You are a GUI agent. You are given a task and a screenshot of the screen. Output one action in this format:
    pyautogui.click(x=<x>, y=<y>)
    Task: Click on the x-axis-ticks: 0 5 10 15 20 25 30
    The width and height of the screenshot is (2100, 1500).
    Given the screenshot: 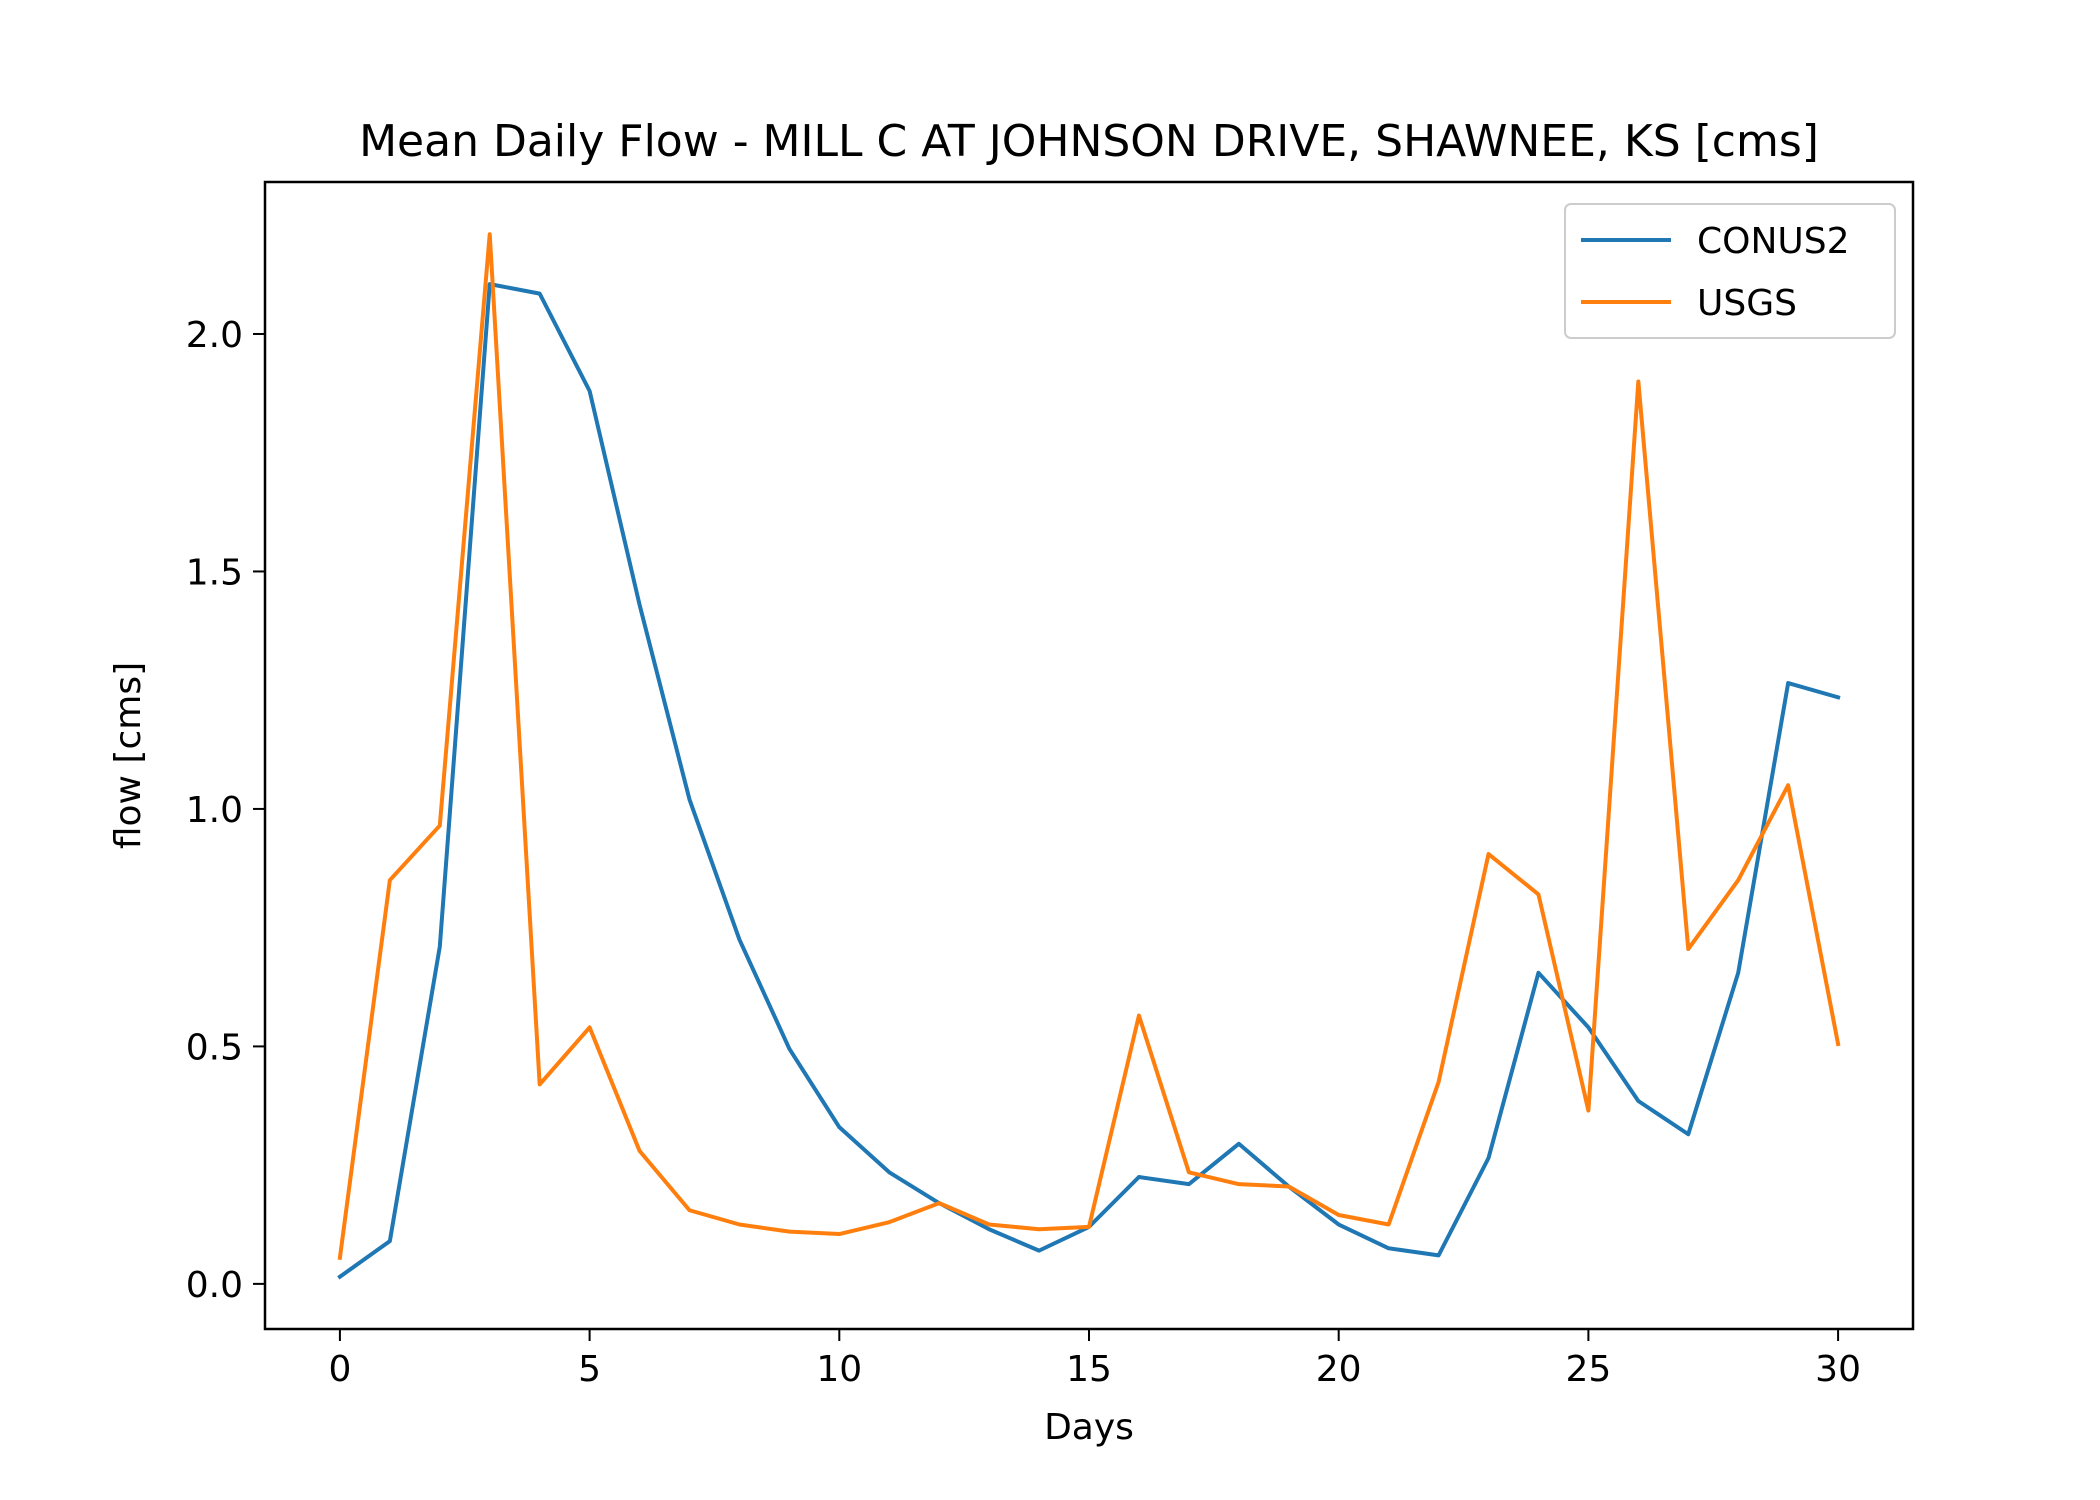 What is the action you would take?
    pyautogui.click(x=1094, y=1359)
    